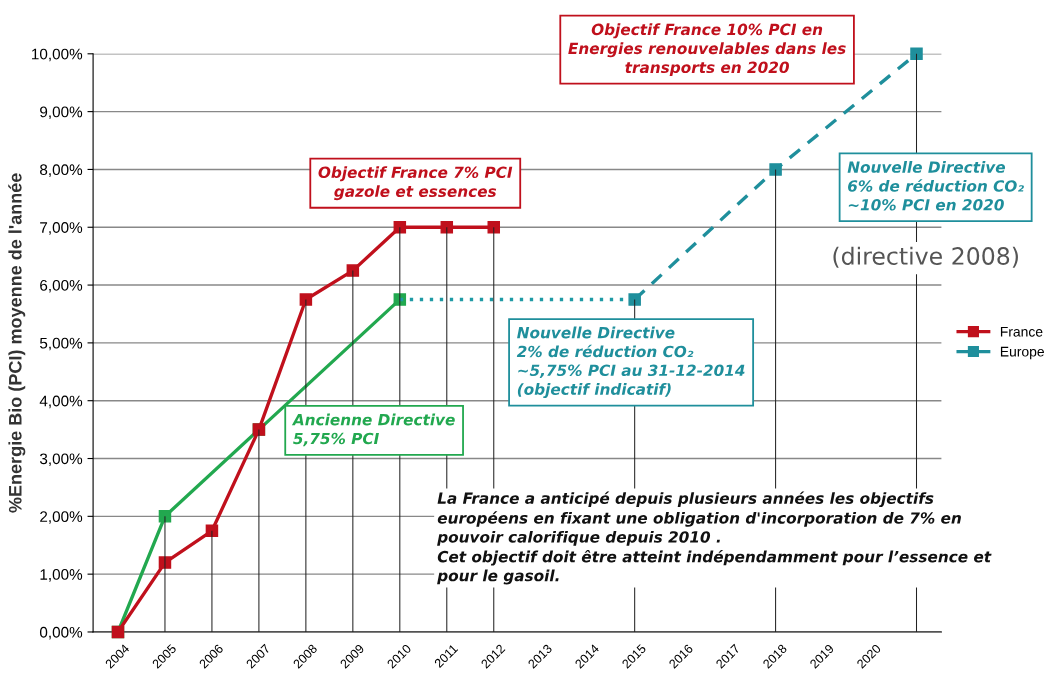 This screenshot has height=681, width=1046. I want to click on y-tick-label: 1,00%, so click(61, 575).